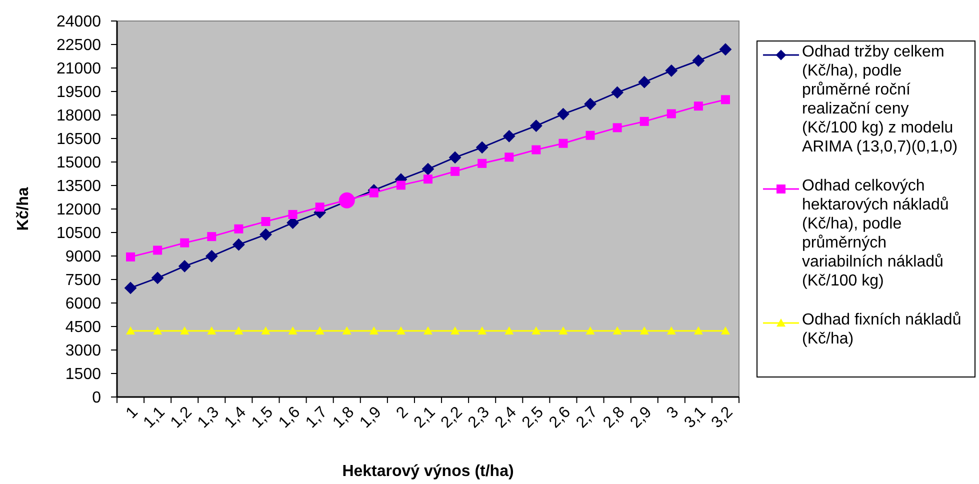 Image resolution: width=979 pixels, height=484 pixels. What do you see at coordinates (290, 418) in the screenshot?
I see `x-tick-label: 1,6` at bounding box center [290, 418].